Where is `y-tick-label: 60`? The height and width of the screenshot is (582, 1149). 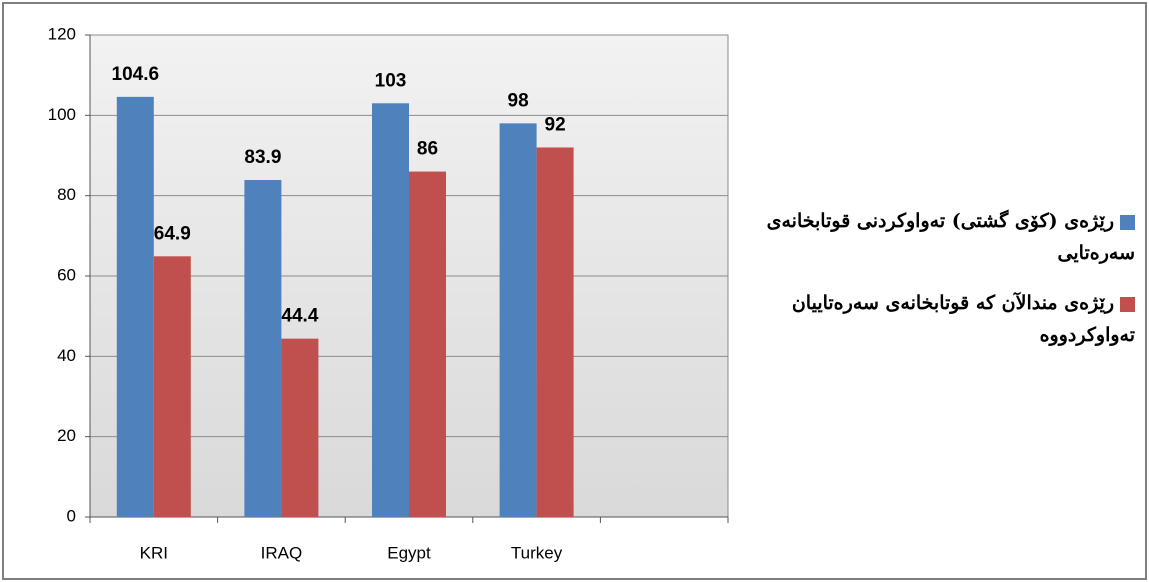 y-tick-label: 60 is located at coordinates (66, 274).